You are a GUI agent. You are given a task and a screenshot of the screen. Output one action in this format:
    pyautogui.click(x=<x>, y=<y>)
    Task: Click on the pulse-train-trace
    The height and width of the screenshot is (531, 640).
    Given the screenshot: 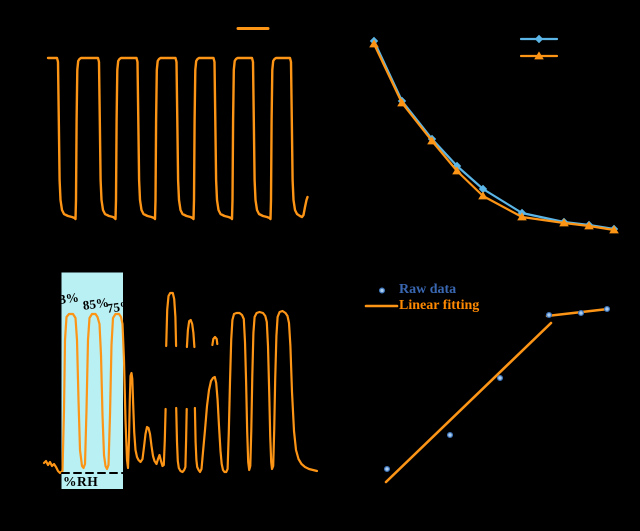 What is the action you would take?
    pyautogui.click(x=177, y=138)
    